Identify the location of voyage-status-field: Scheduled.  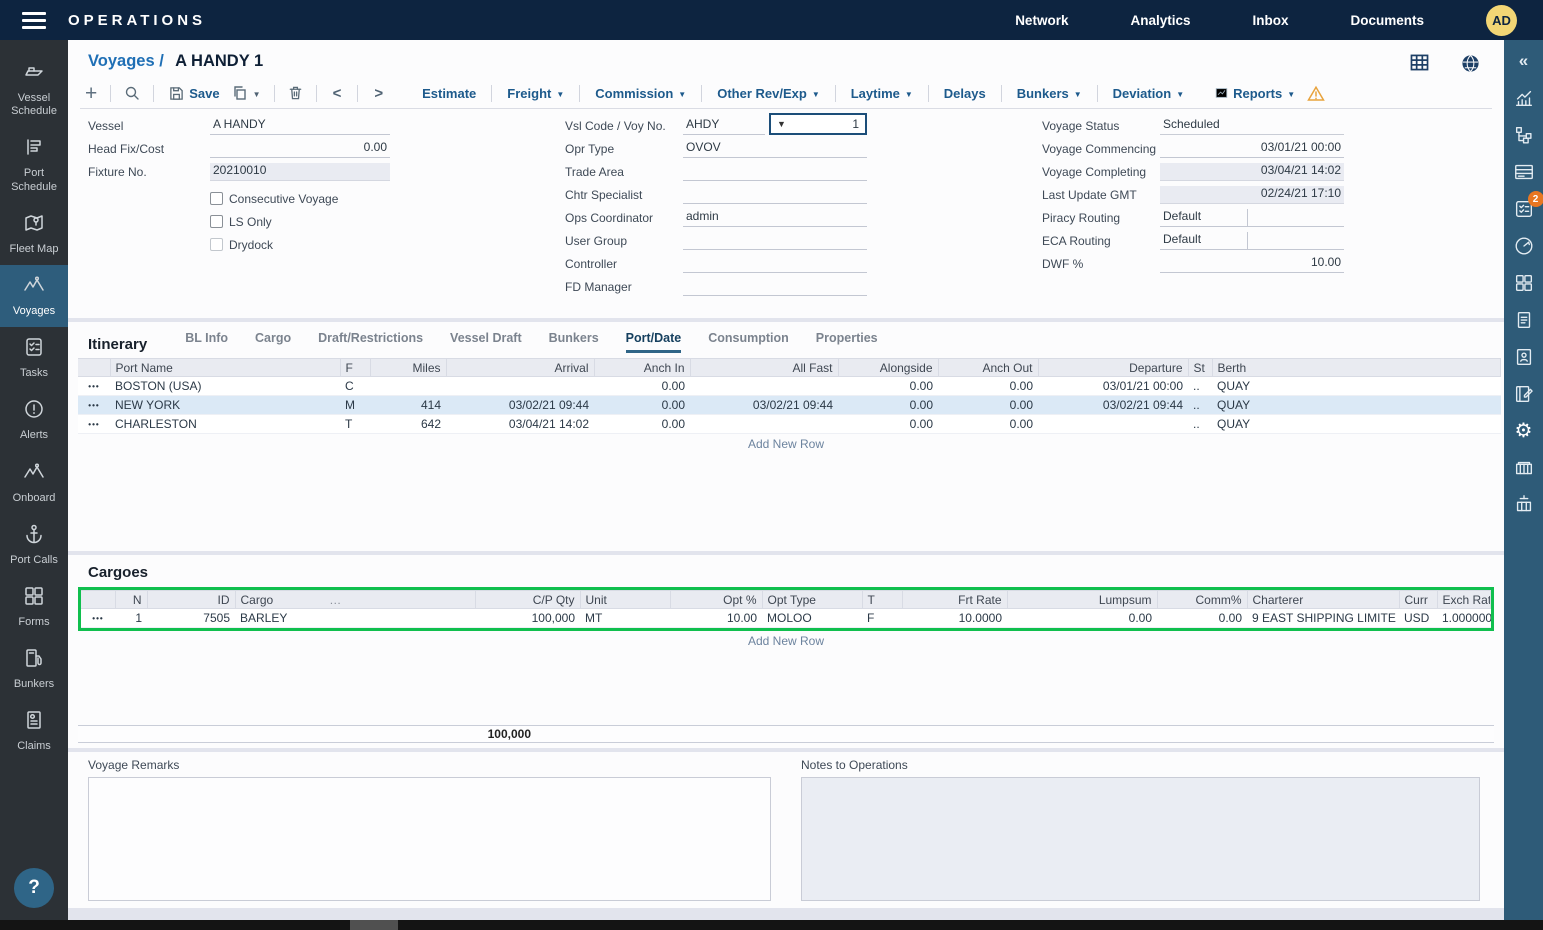
(1252, 126).